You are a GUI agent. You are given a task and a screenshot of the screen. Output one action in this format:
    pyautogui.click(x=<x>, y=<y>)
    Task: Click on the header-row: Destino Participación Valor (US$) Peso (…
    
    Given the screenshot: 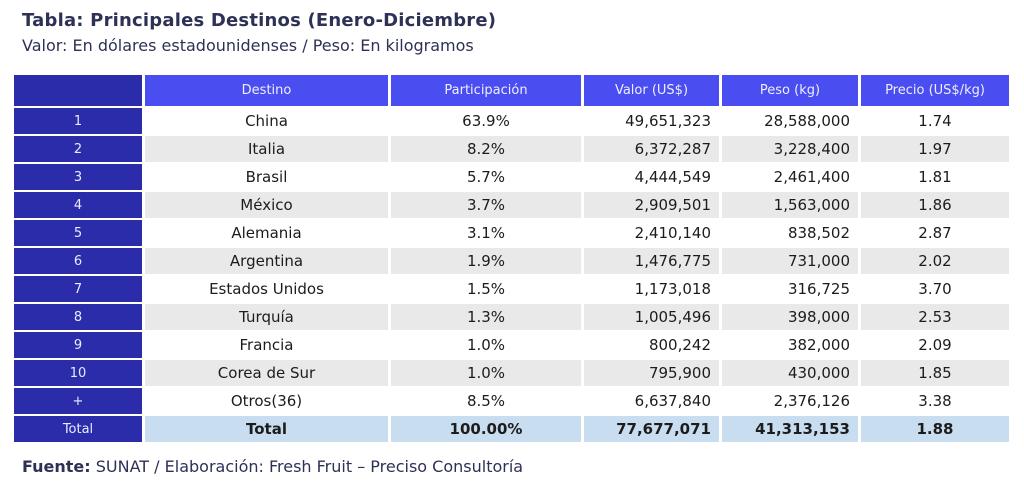 What is the action you would take?
    pyautogui.click(x=511, y=90)
    